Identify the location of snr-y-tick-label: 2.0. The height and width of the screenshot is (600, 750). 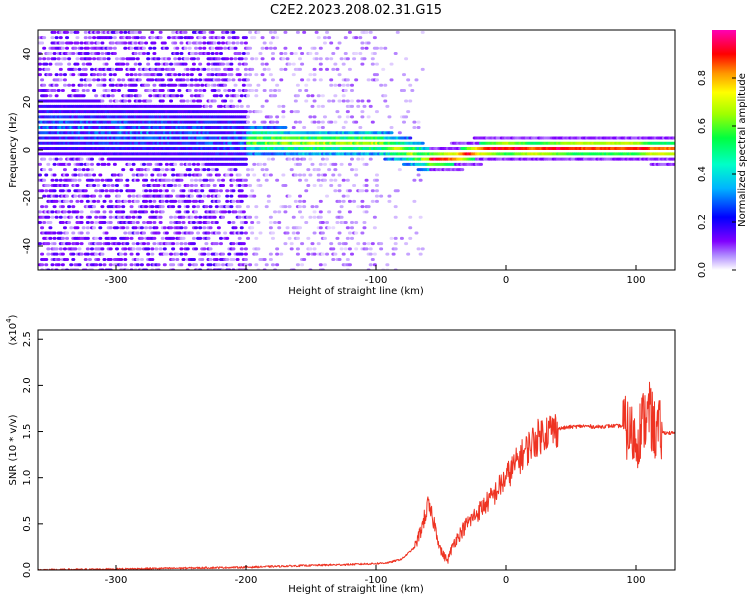
(27, 385).